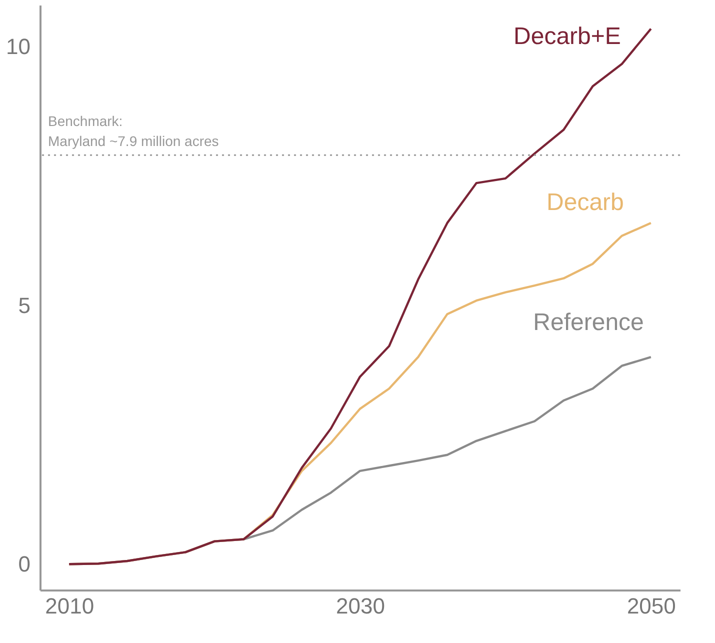  Describe the element at coordinates (18, 46) in the screenshot. I see `y-tick-label: 10` at that location.